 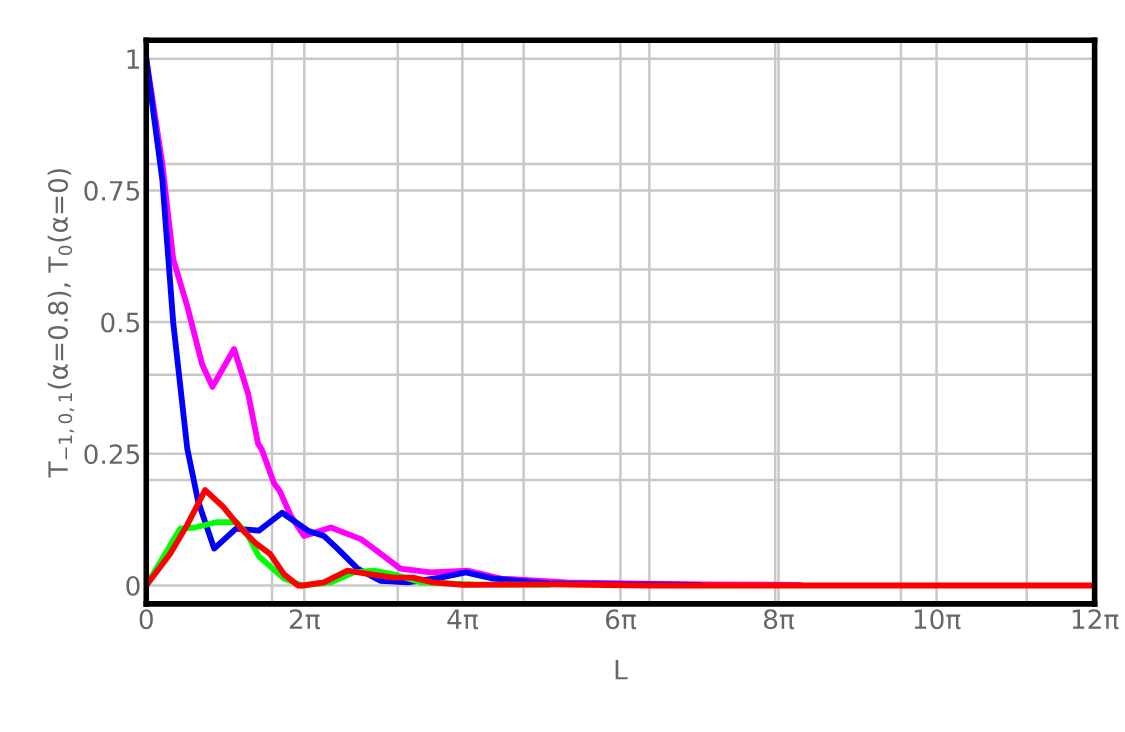 I want to click on x-tick-label: 12π, so click(x=1095, y=619).